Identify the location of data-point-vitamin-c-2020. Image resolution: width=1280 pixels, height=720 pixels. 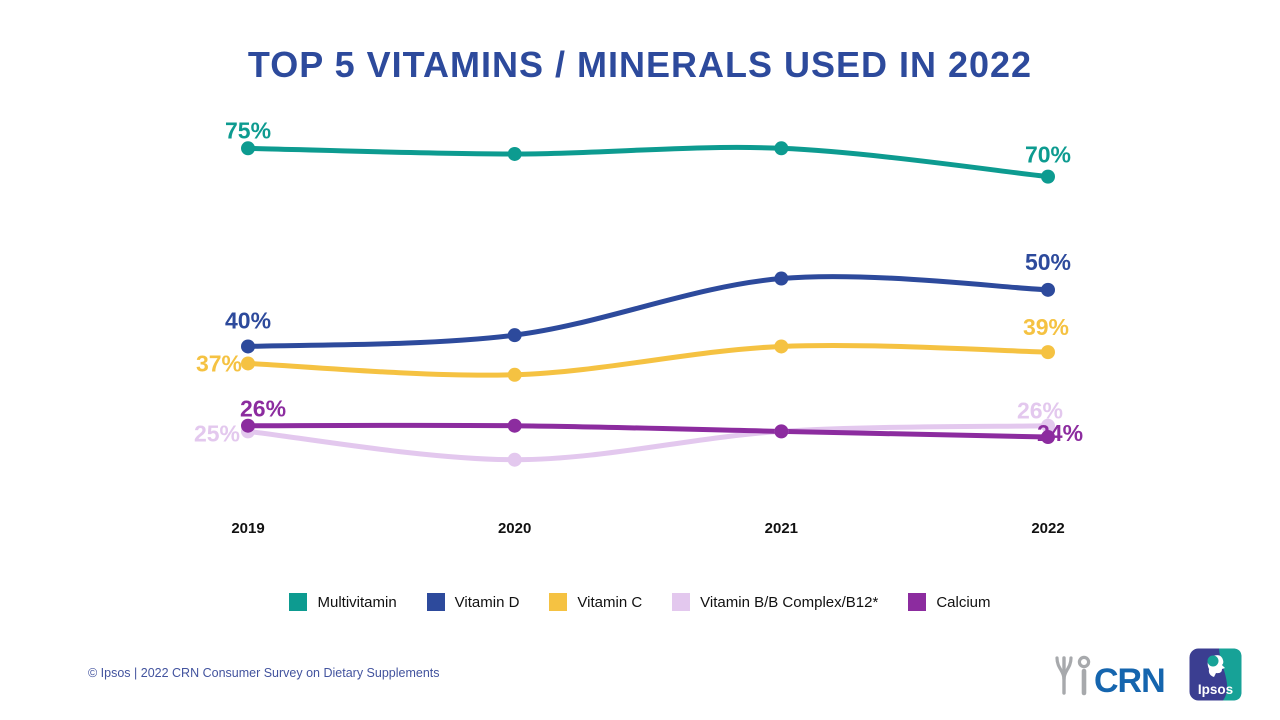
(514, 374).